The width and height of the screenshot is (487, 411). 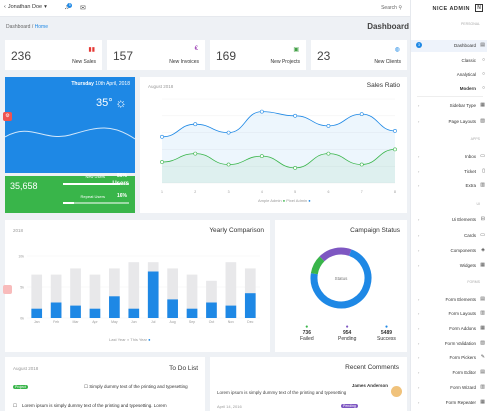 I want to click on sidebar-item-form-editor: › Form Editor ▤, so click(x=451, y=372).